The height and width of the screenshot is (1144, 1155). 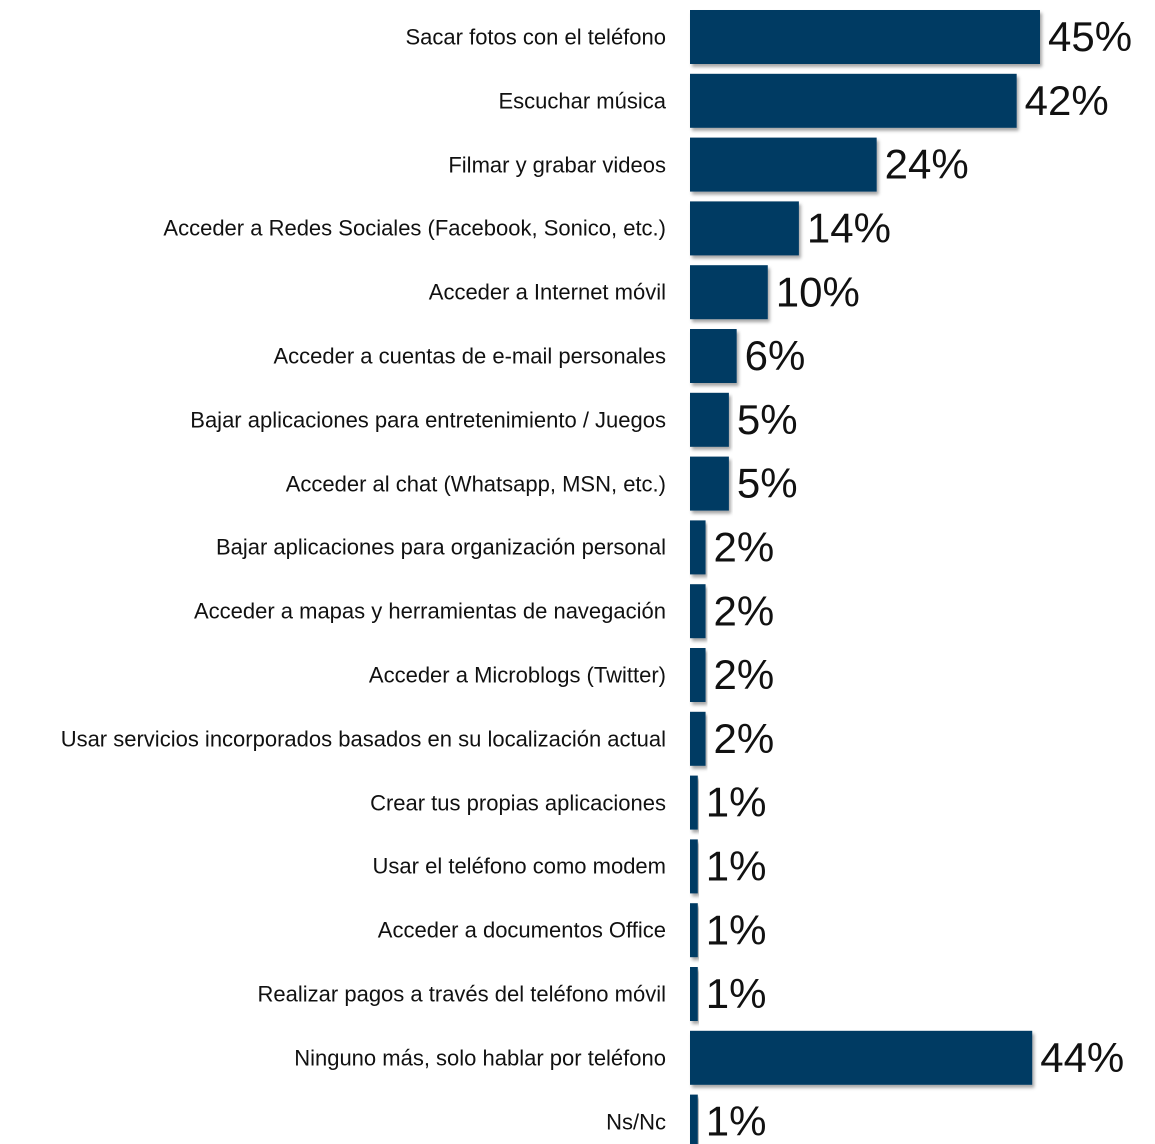 I want to click on category-label: Sacar fotos con el teléfono, so click(x=536, y=37).